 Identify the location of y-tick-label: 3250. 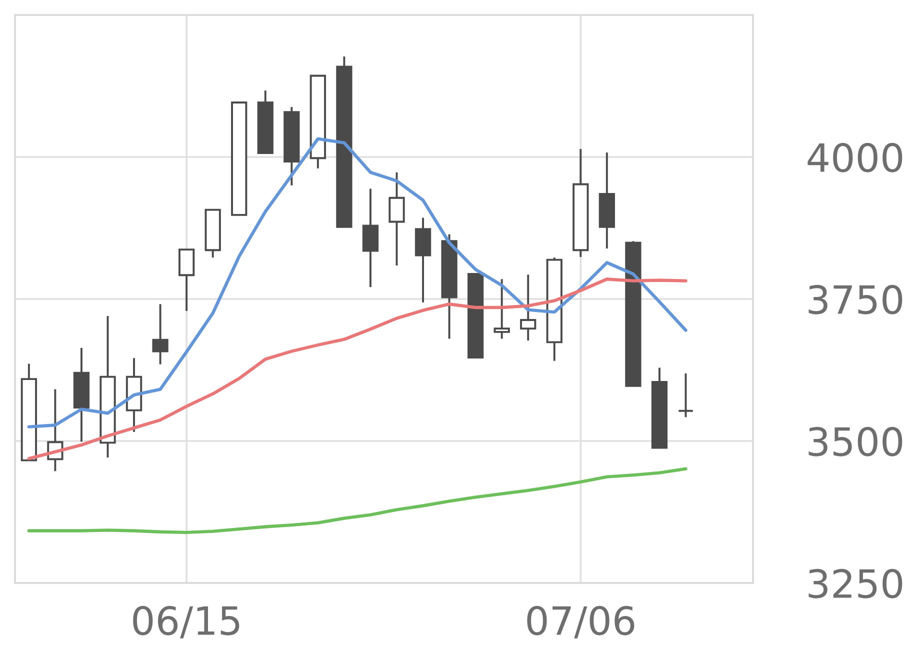
(855, 583).